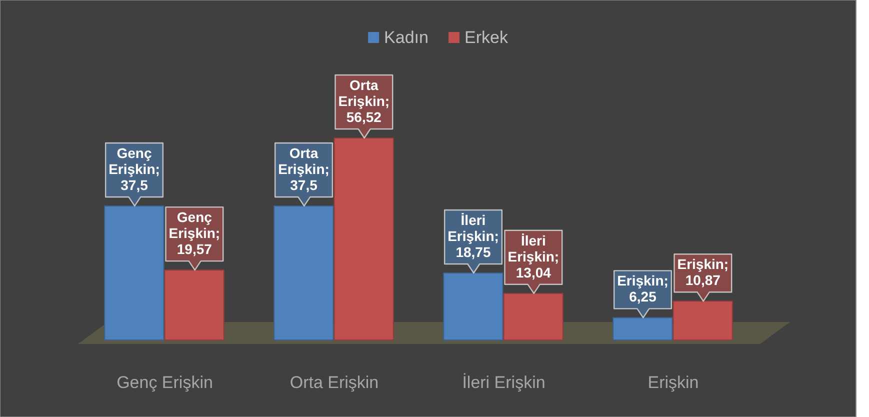 This screenshot has width=869, height=417. Describe the element at coordinates (304, 168) in the screenshot. I see `data-label: Orta Erişkin; 37,5` at that location.